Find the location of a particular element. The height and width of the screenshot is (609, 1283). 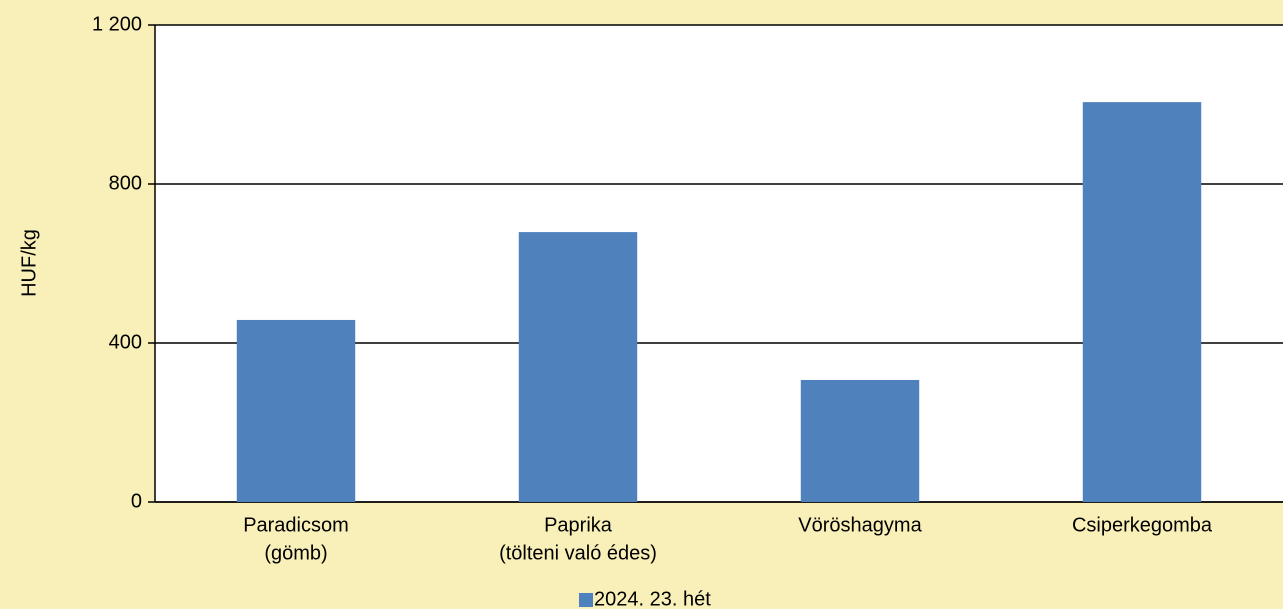

y-tick-label: 800 is located at coordinates (125, 183).